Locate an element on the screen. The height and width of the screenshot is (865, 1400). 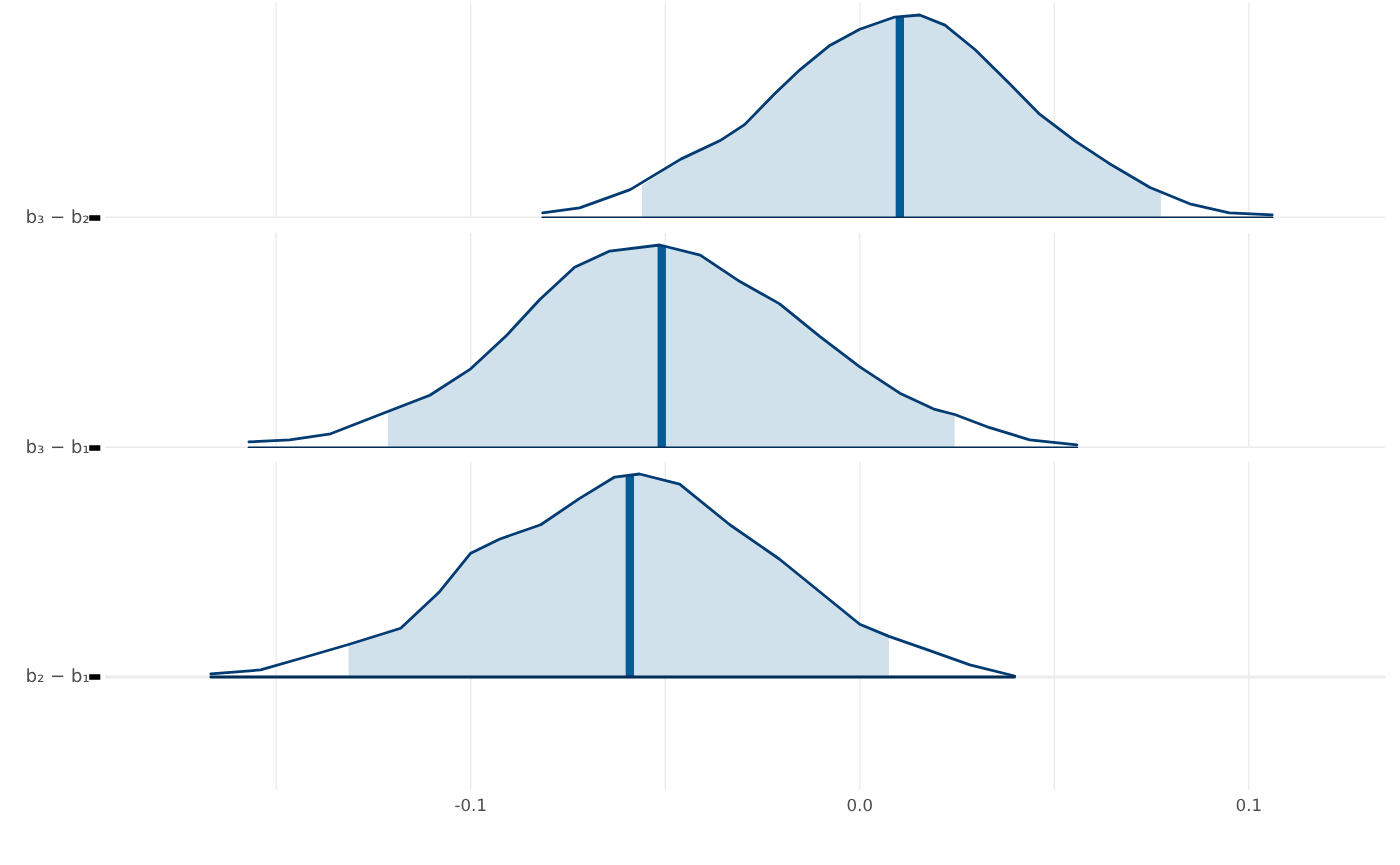
y-axis-title: b₃ − b₁ is located at coordinates (58, 446).